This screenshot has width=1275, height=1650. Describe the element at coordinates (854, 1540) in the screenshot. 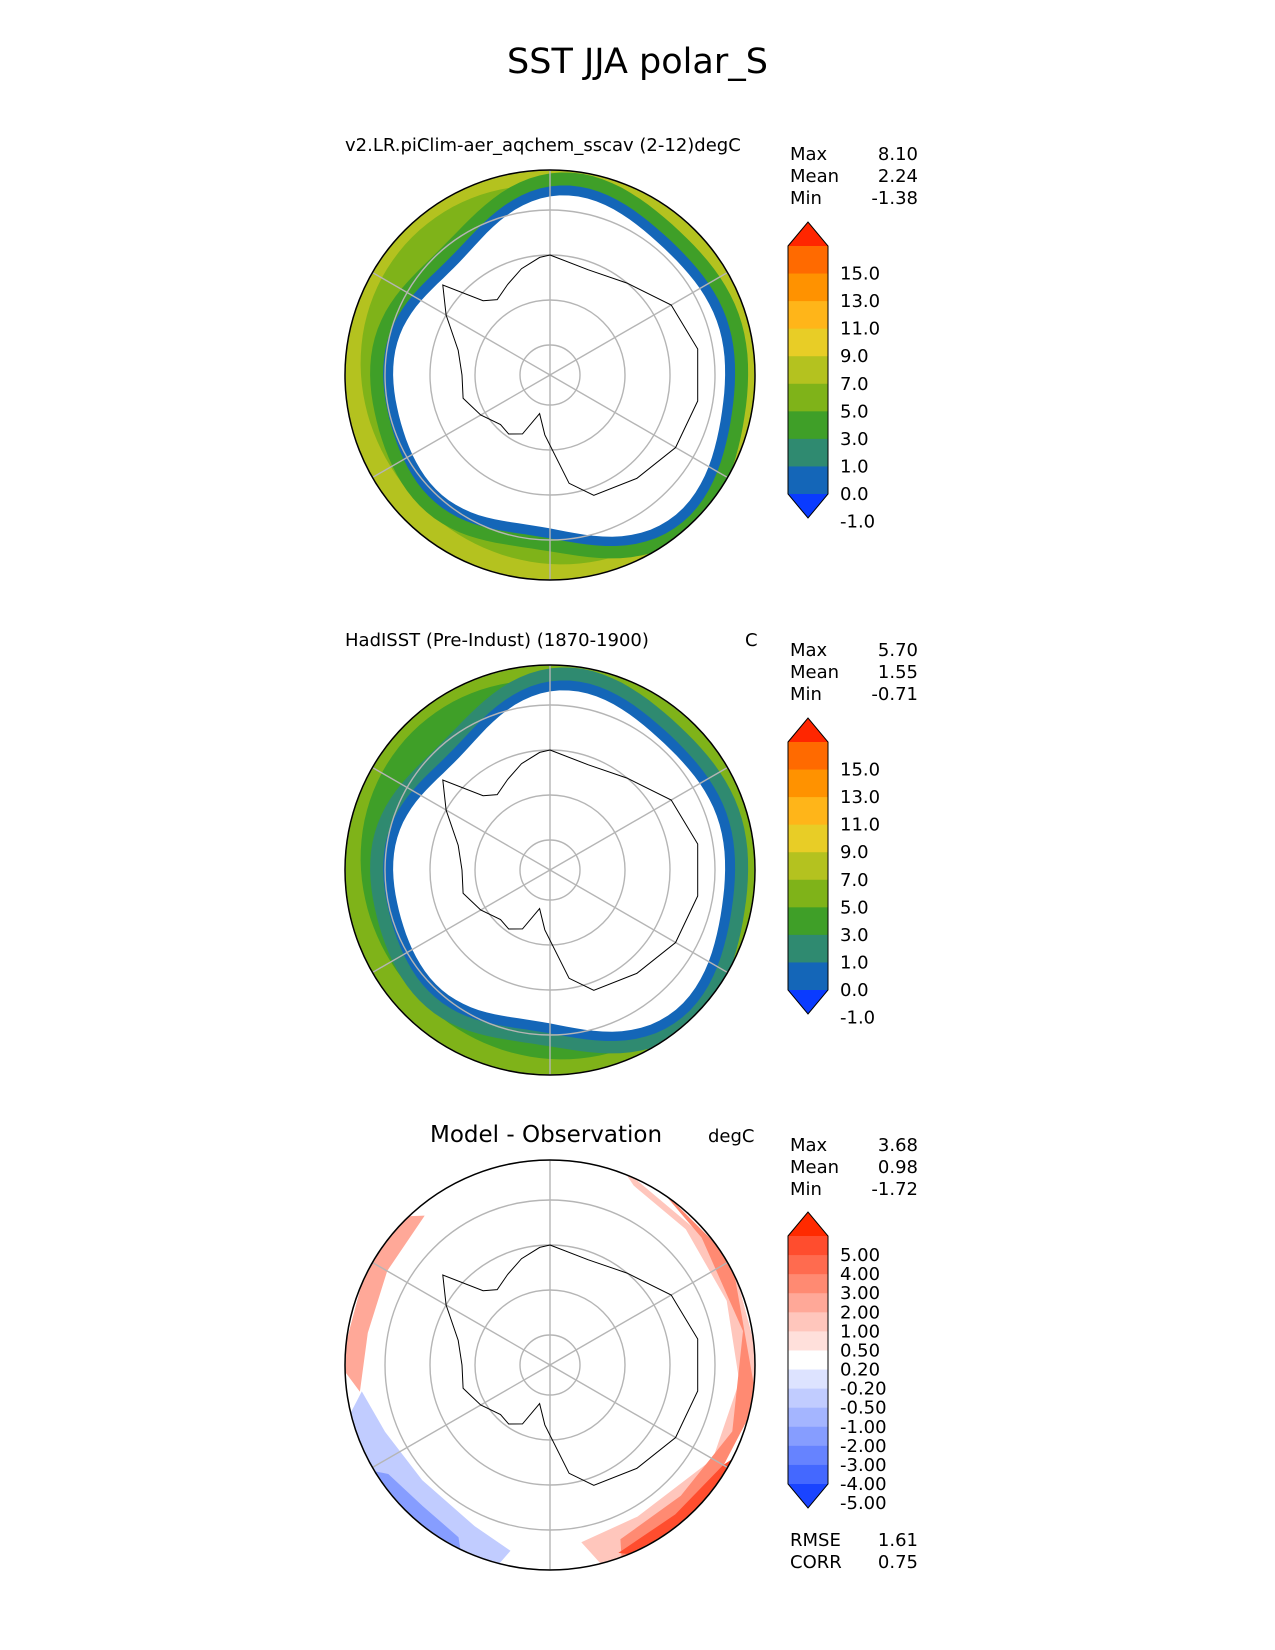

I see `stat-rmse: RMSE 1.61` at that location.